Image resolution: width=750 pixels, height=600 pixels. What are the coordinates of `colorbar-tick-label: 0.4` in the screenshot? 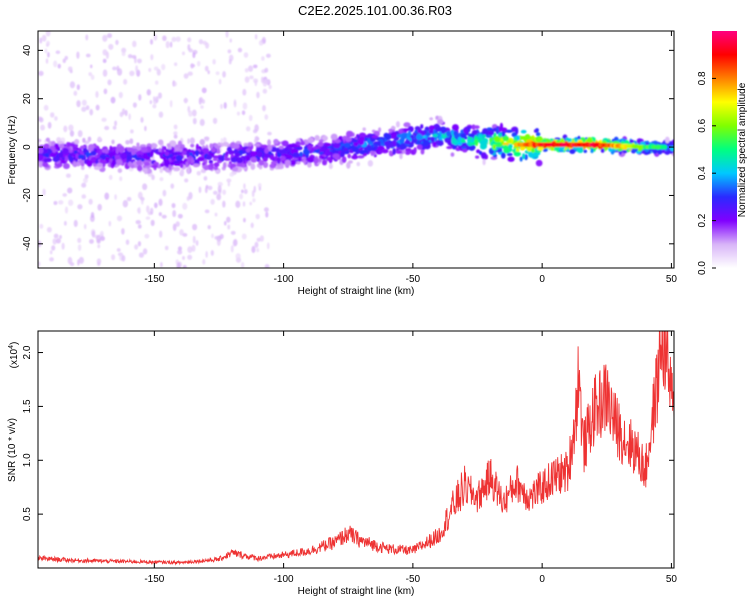 It's located at (702, 173).